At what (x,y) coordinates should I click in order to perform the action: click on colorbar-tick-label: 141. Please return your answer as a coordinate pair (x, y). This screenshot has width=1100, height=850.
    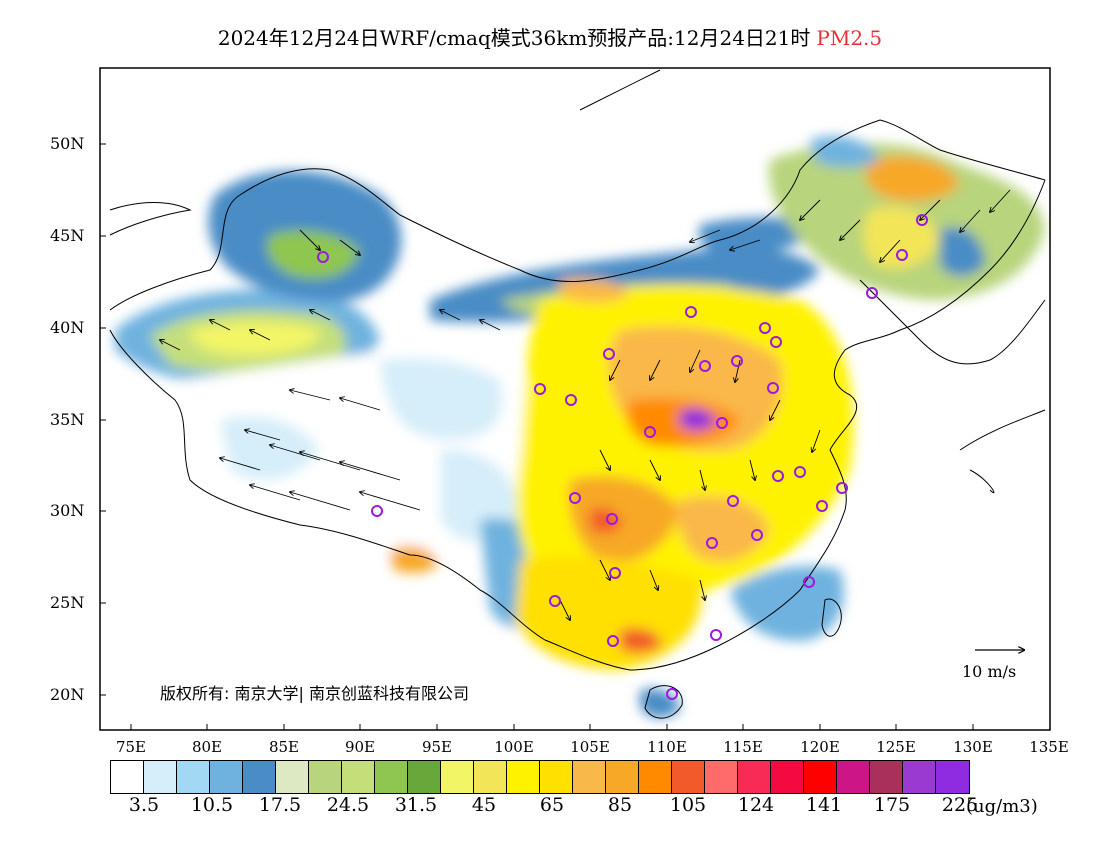
    Looking at the image, I should click on (824, 805).